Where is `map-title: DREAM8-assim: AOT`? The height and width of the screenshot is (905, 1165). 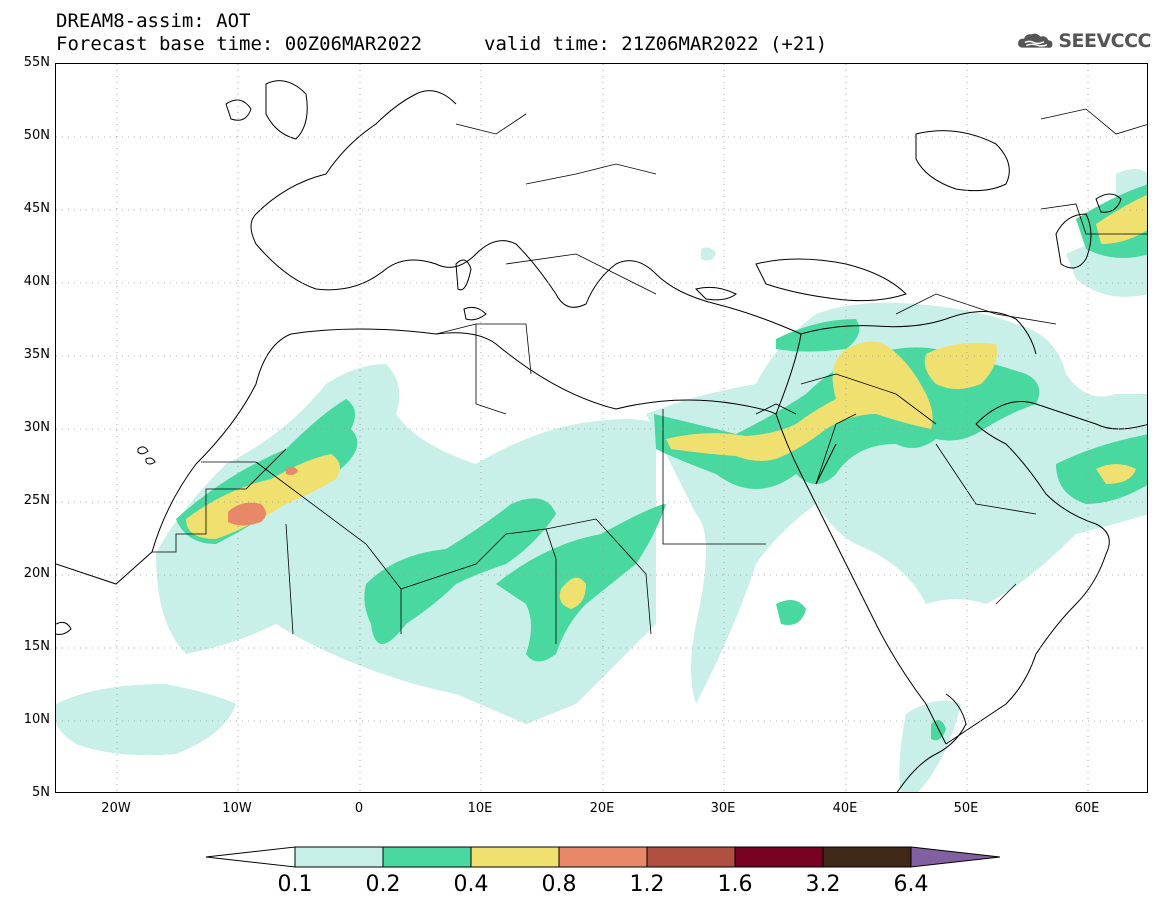 map-title: DREAM8-assim: AOT is located at coordinates (153, 21).